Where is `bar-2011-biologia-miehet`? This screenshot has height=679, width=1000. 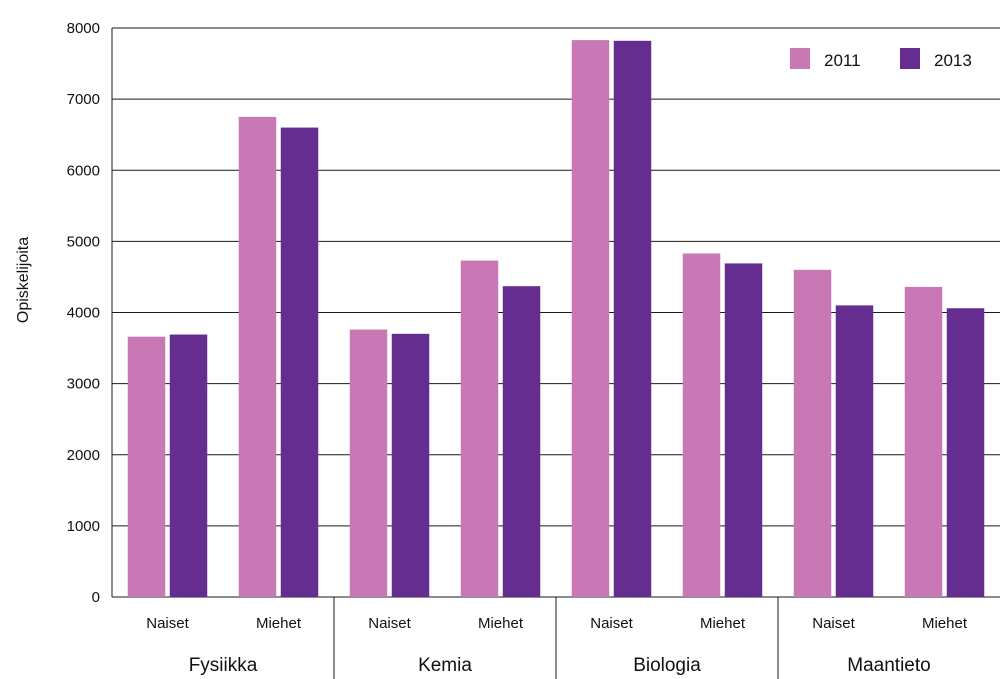
bar-2011-biologia-miehet is located at coordinates (701, 425).